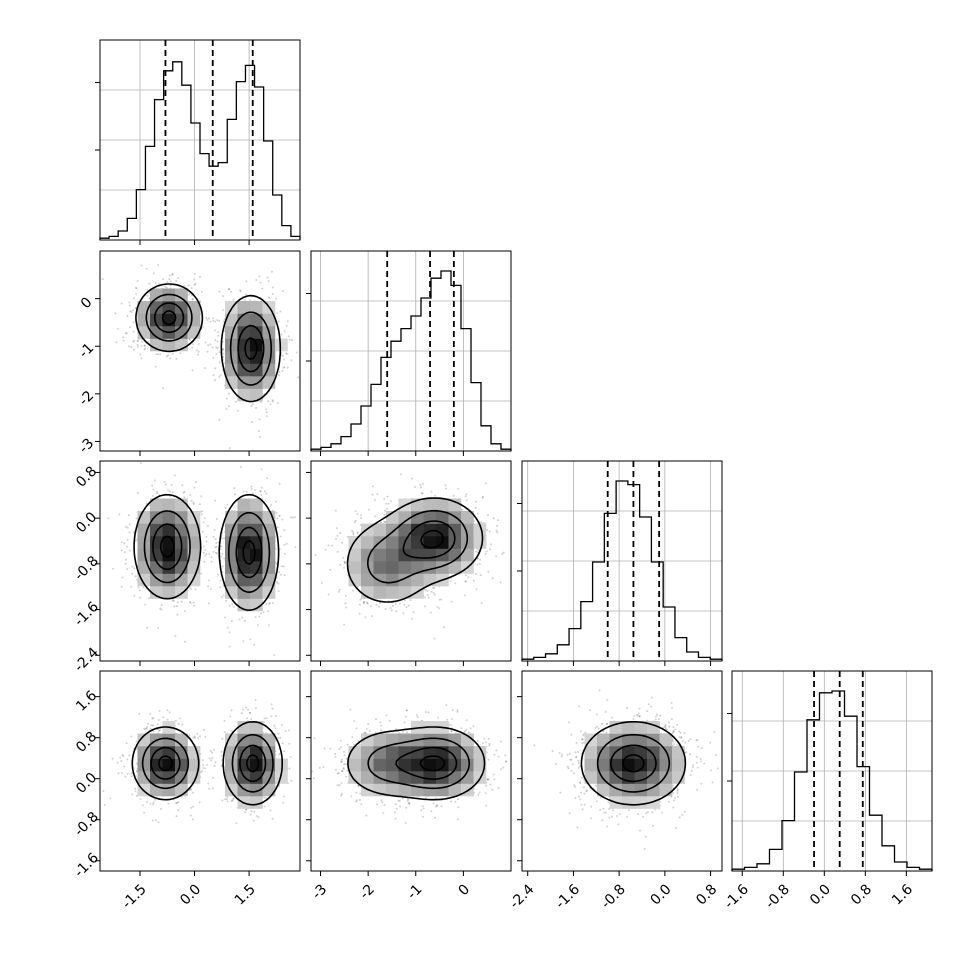 This screenshot has width=970, height=970. I want to click on panel-content, so click(409, 556).